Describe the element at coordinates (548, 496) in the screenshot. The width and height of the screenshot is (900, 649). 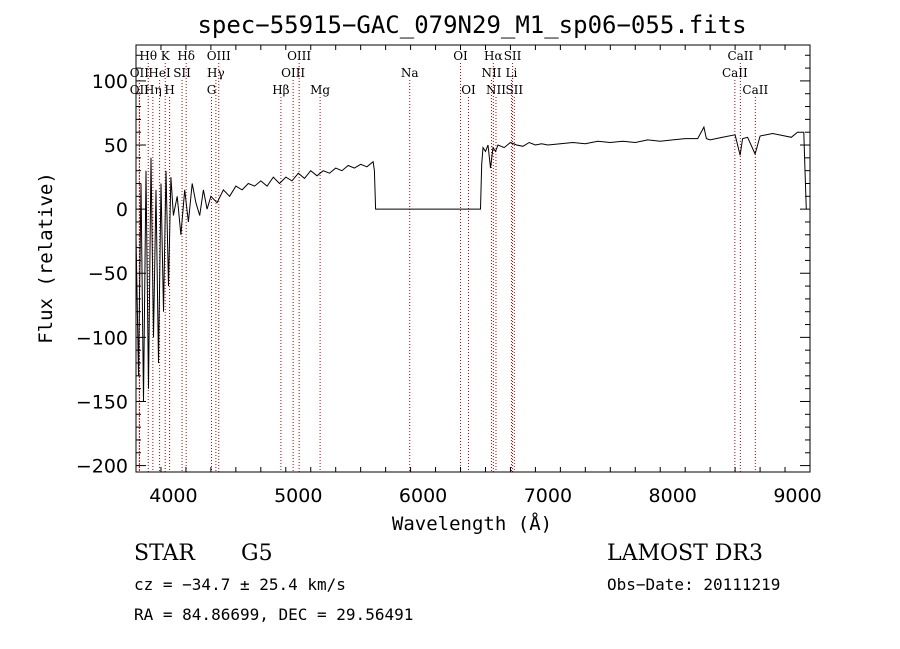
I see `x-tick-label: 7000` at that location.